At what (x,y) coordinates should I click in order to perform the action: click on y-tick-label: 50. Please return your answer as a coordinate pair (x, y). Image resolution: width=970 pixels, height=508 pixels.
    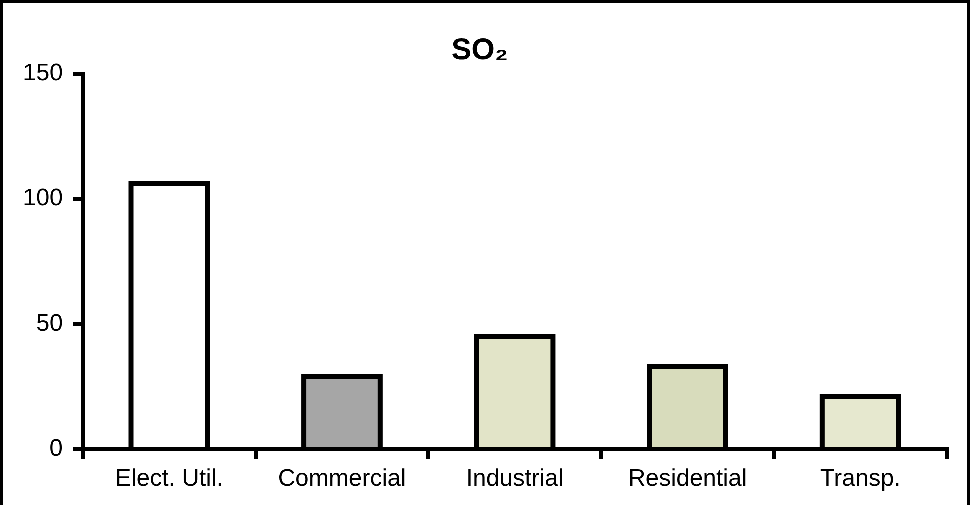
    Looking at the image, I should click on (50, 323).